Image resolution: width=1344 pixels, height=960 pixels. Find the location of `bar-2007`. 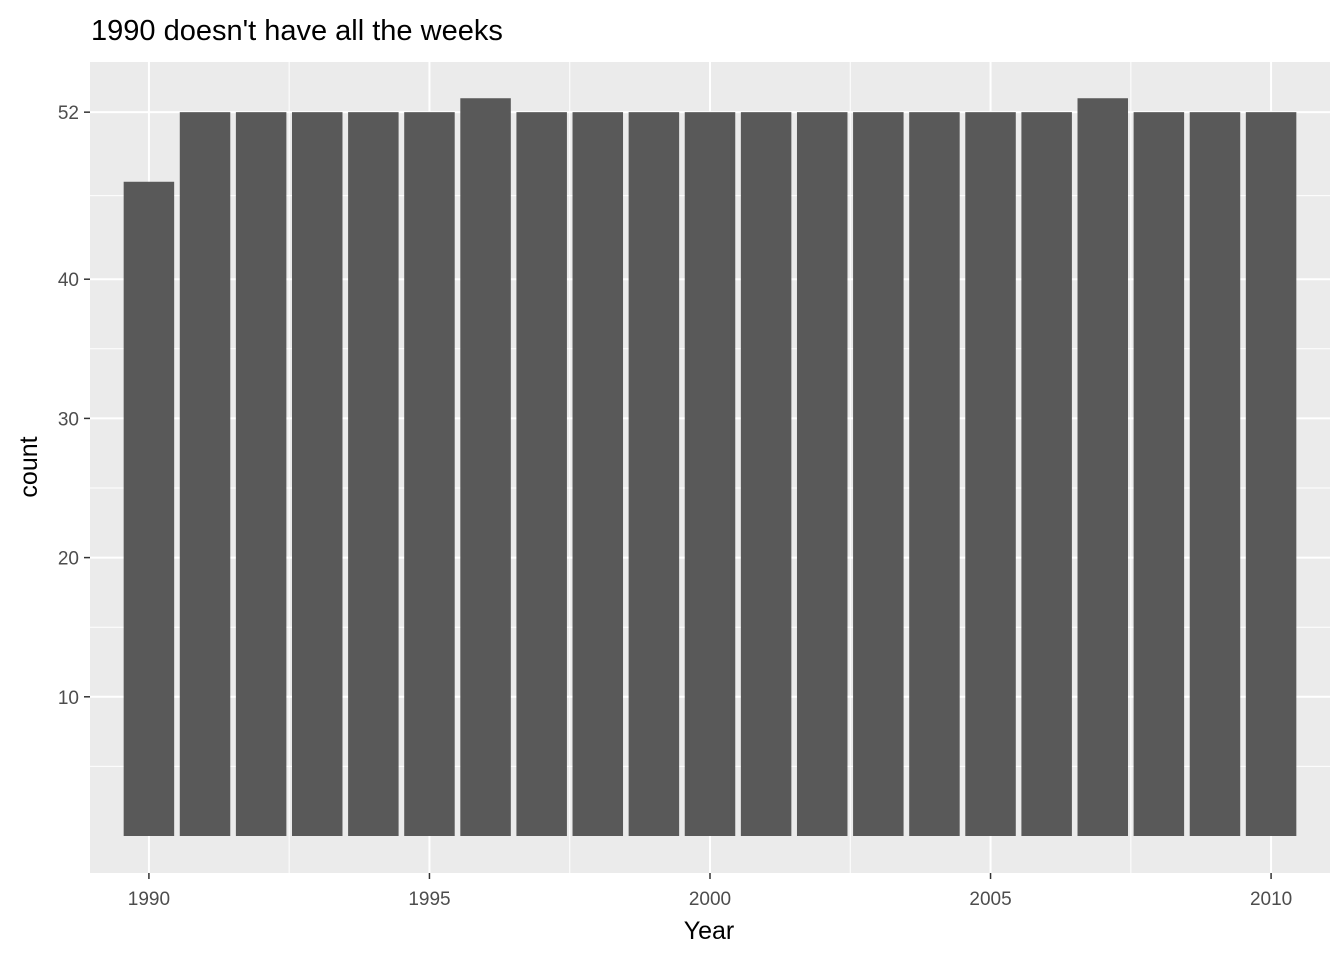

bar-2007 is located at coordinates (1103, 467).